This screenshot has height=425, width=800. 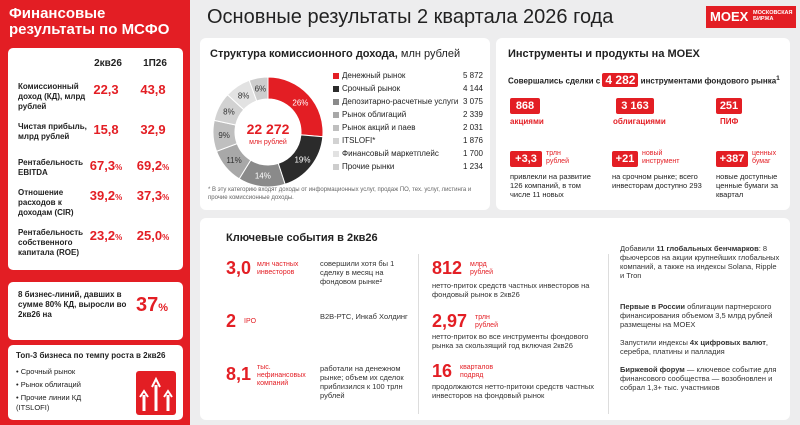 What do you see at coordinates (486, 321) in the screenshot?
I see `event-unit: трлн рублей` at bounding box center [486, 321].